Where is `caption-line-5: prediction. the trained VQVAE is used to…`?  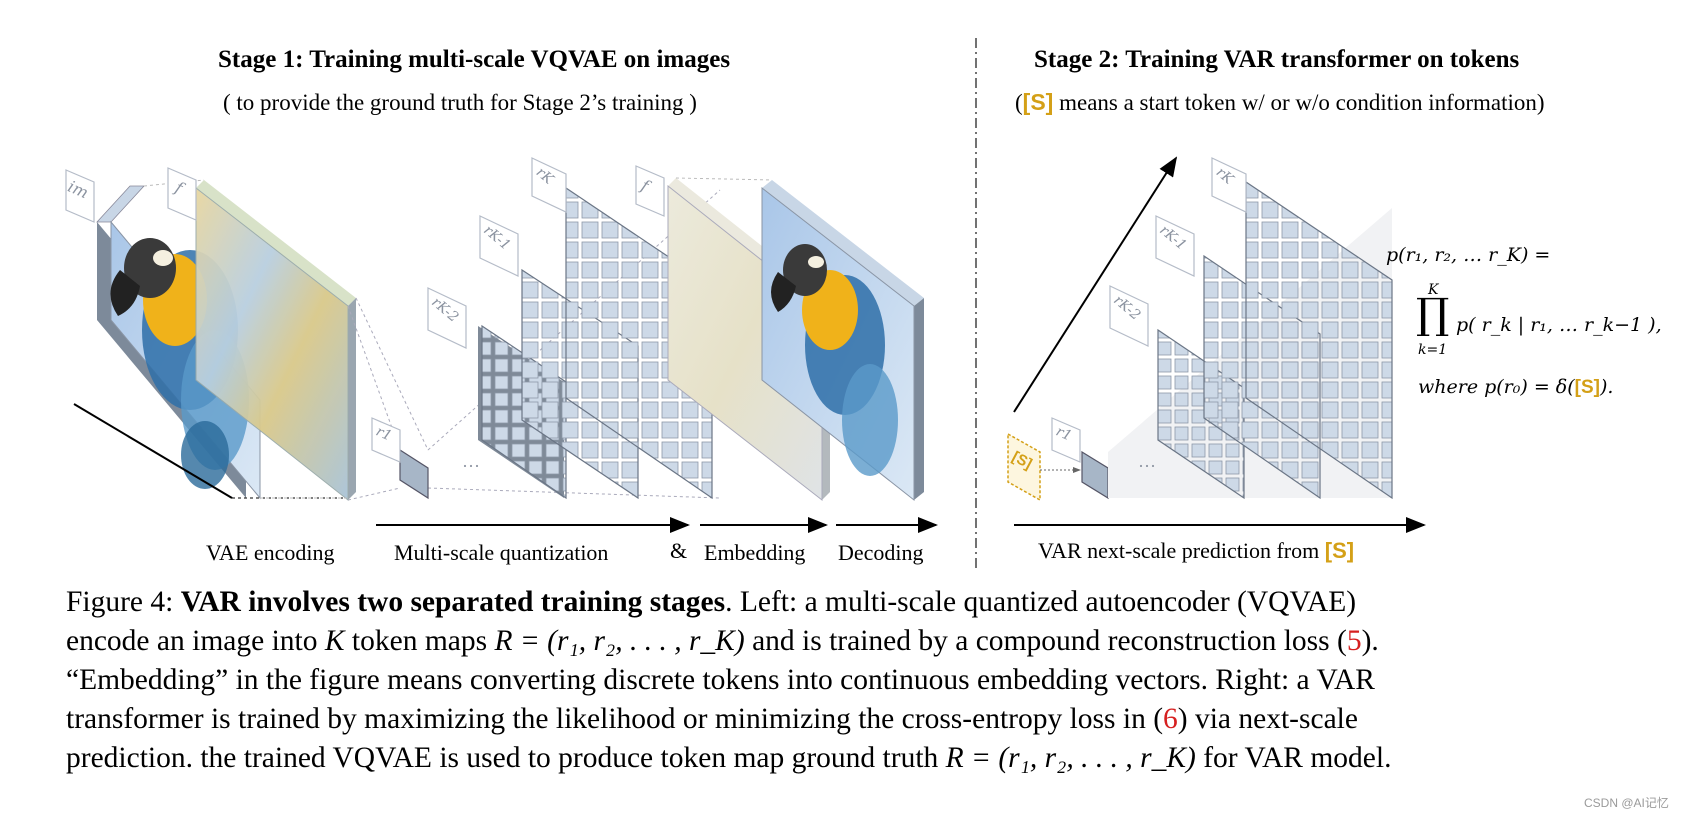
caption-line-5: prediction. the trained VQVAE is used to… is located at coordinates (856, 758).